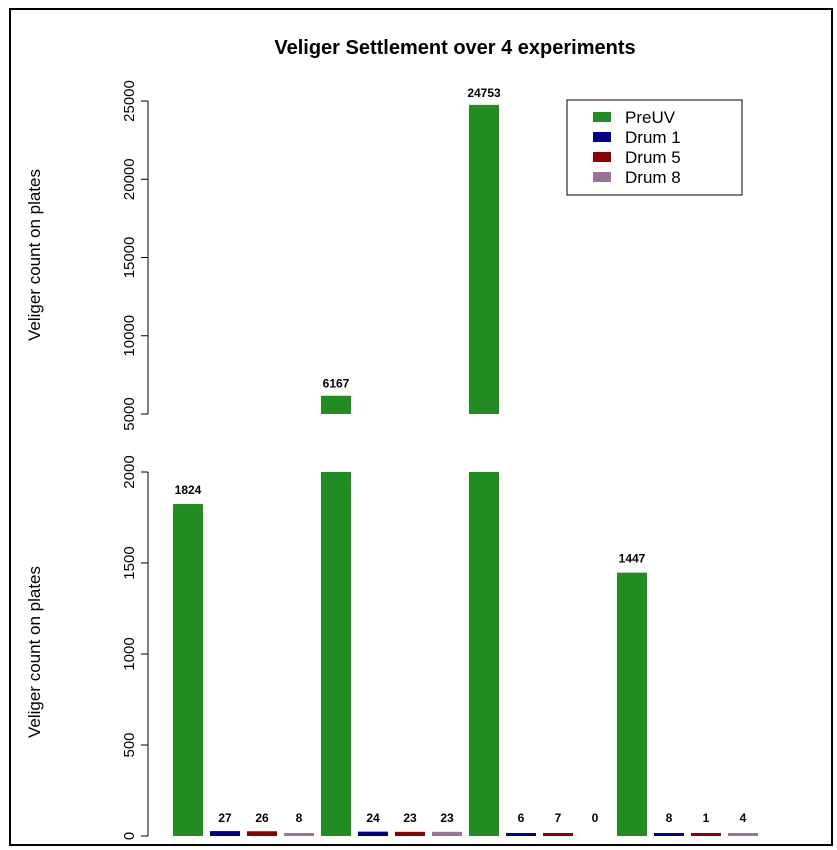  Describe the element at coordinates (653, 157) in the screenshot. I see `legend-entry: Drum 5` at that location.